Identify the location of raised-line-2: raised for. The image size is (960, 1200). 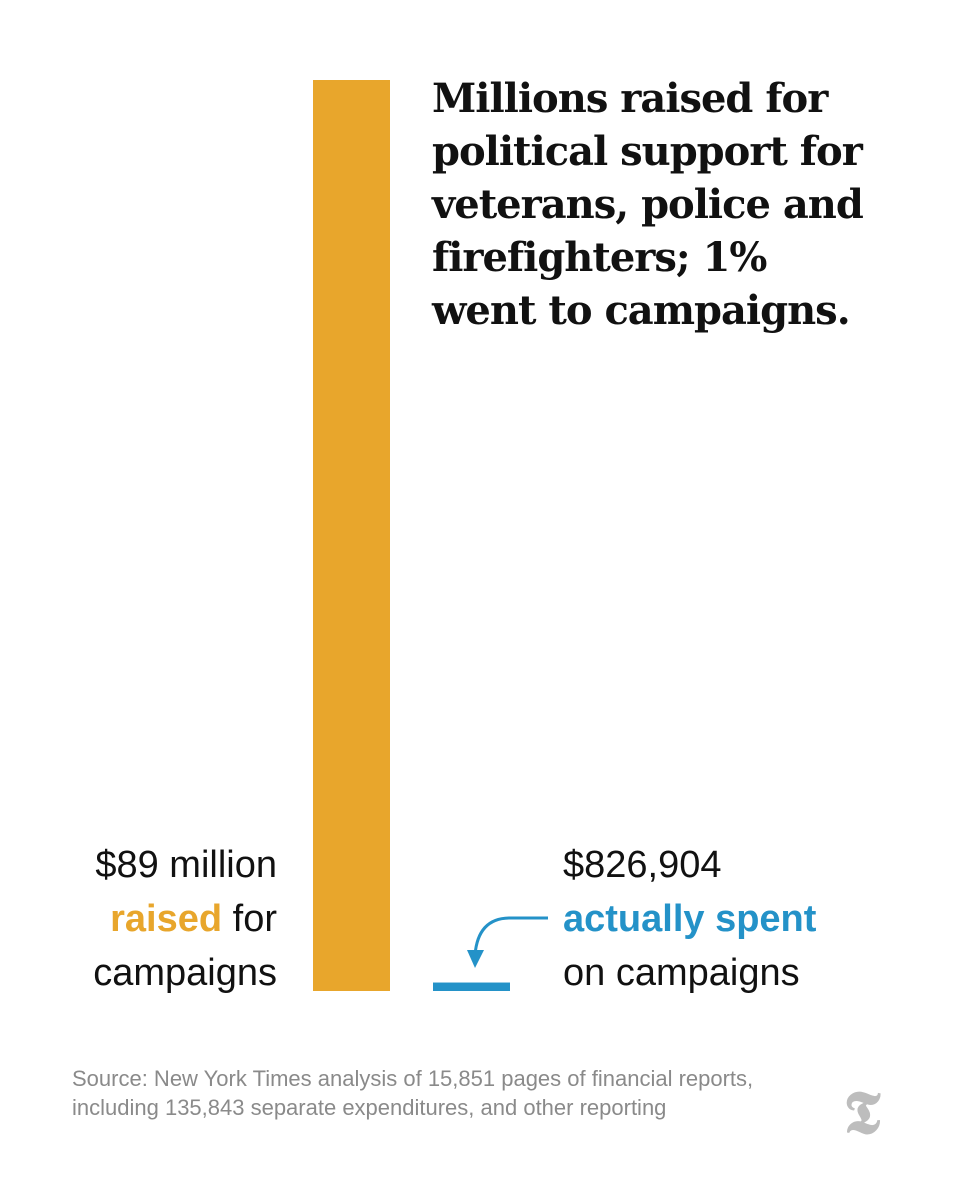
(138, 919).